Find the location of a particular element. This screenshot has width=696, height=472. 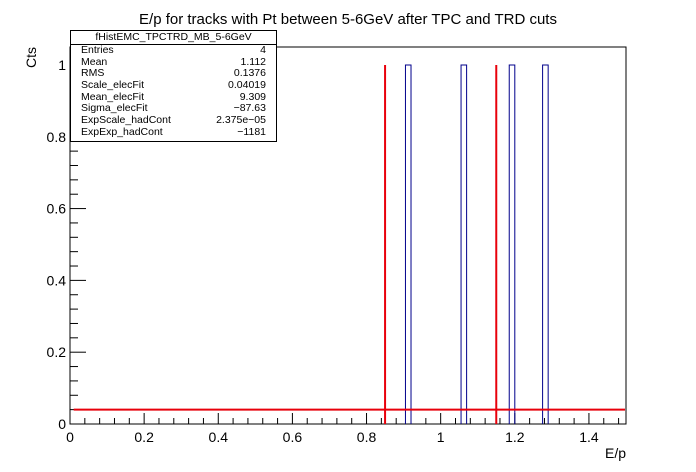

stats-value: 0.04019 is located at coordinates (247, 85).